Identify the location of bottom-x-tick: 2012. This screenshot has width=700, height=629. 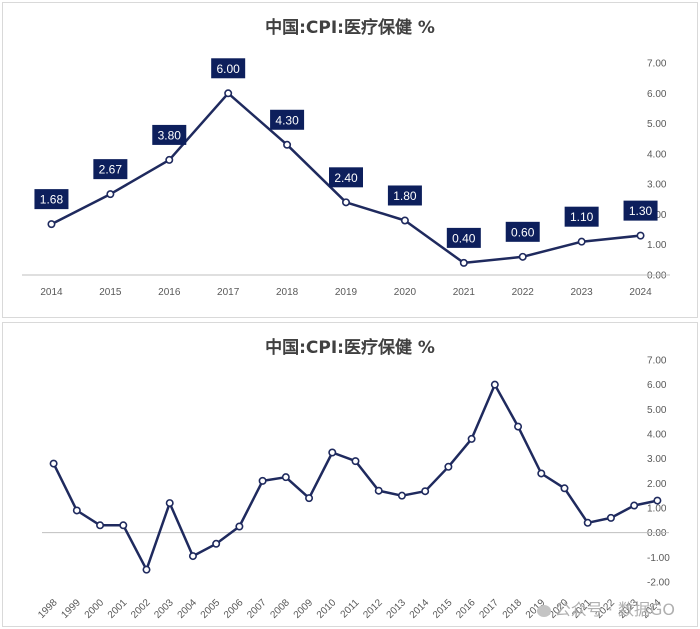
(373, 609).